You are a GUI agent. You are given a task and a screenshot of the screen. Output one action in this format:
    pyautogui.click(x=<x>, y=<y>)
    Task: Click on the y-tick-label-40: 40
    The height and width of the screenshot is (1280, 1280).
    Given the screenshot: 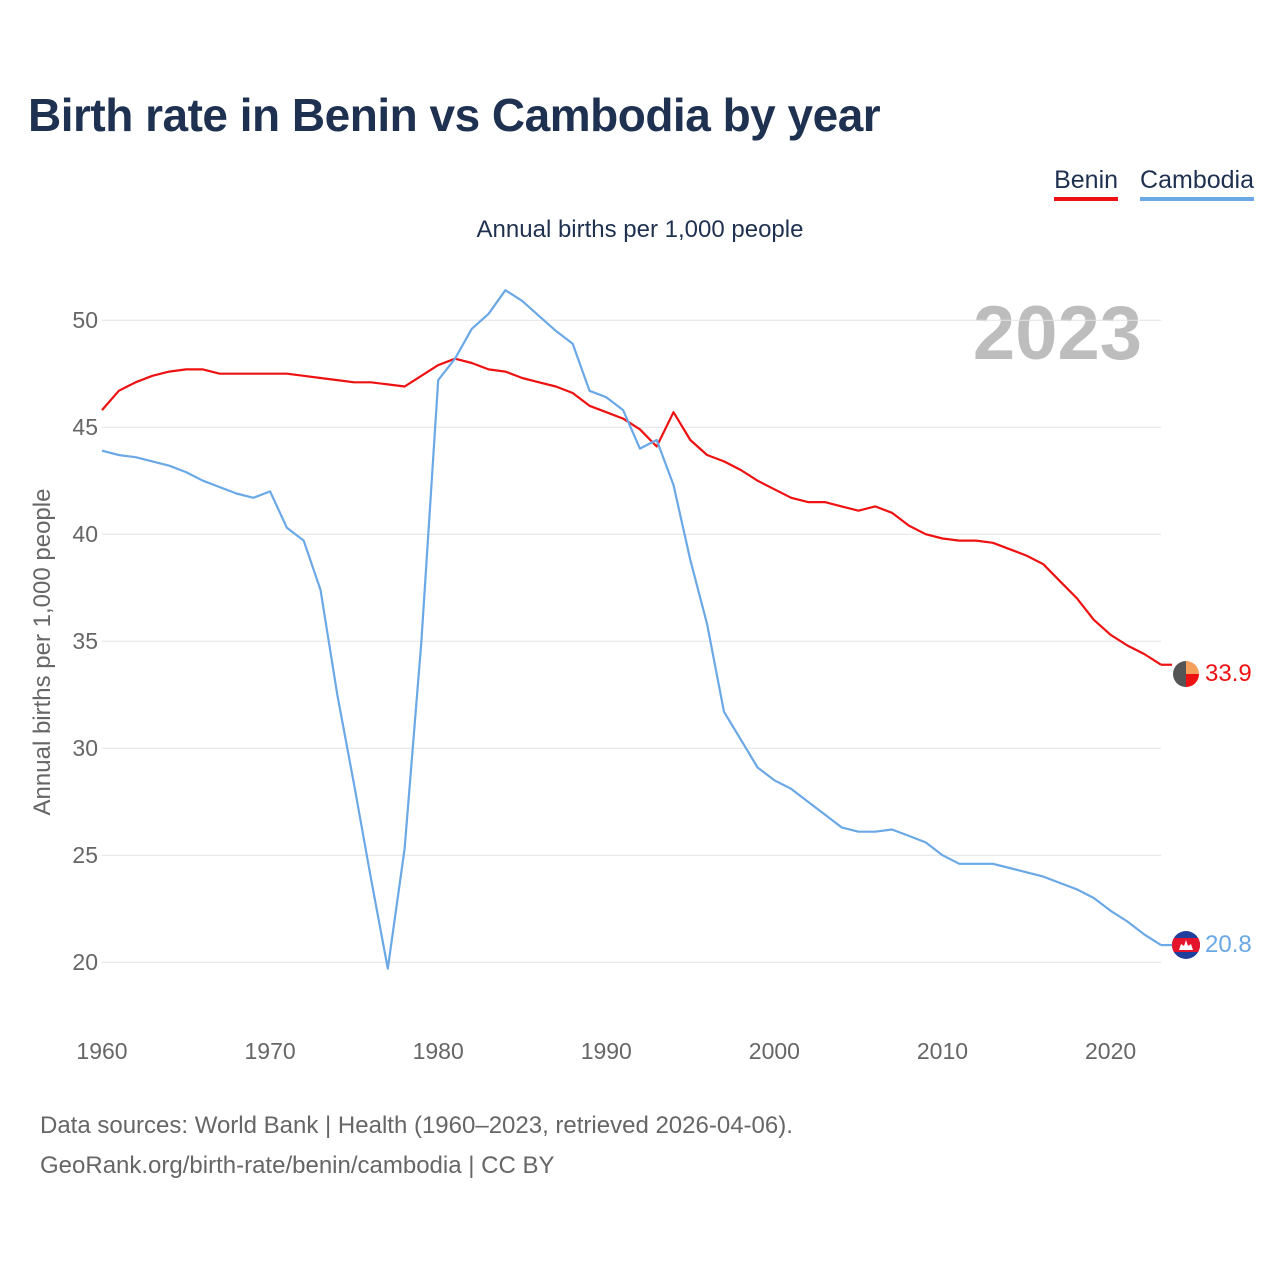 What is the action you would take?
    pyautogui.click(x=85, y=534)
    